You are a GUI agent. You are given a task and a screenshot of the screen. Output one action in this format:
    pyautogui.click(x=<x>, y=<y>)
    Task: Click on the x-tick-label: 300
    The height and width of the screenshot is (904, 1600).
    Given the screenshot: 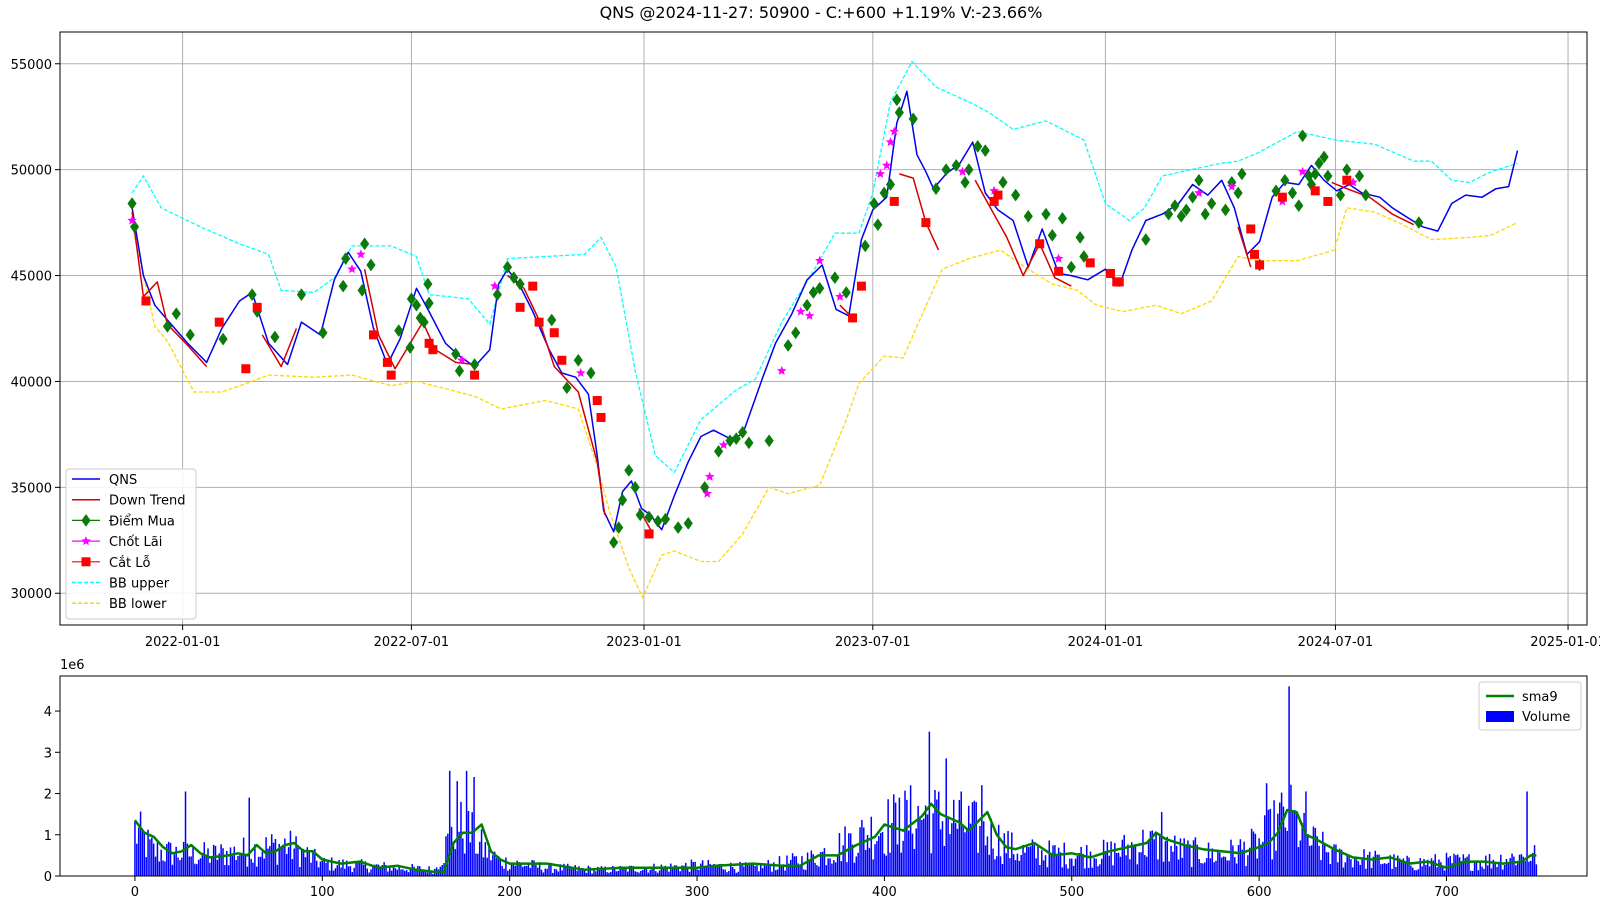 What is the action you would take?
    pyautogui.click(x=697, y=892)
    